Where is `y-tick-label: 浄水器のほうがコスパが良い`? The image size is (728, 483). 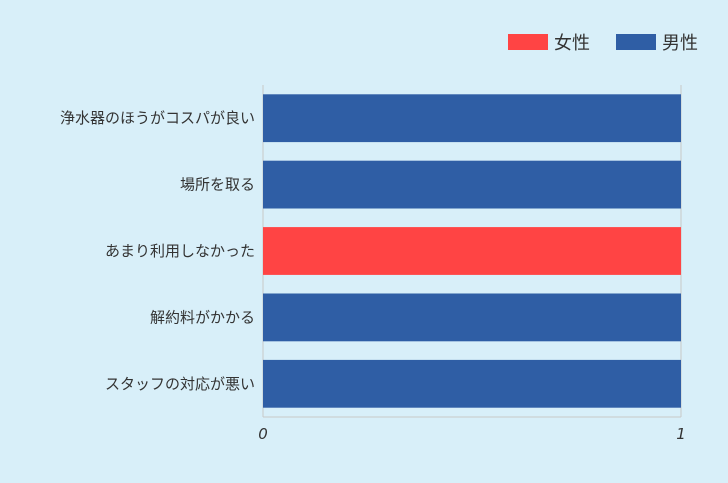 y-tick-label: 浄水器のほうがコスパが良い is located at coordinates (157, 118).